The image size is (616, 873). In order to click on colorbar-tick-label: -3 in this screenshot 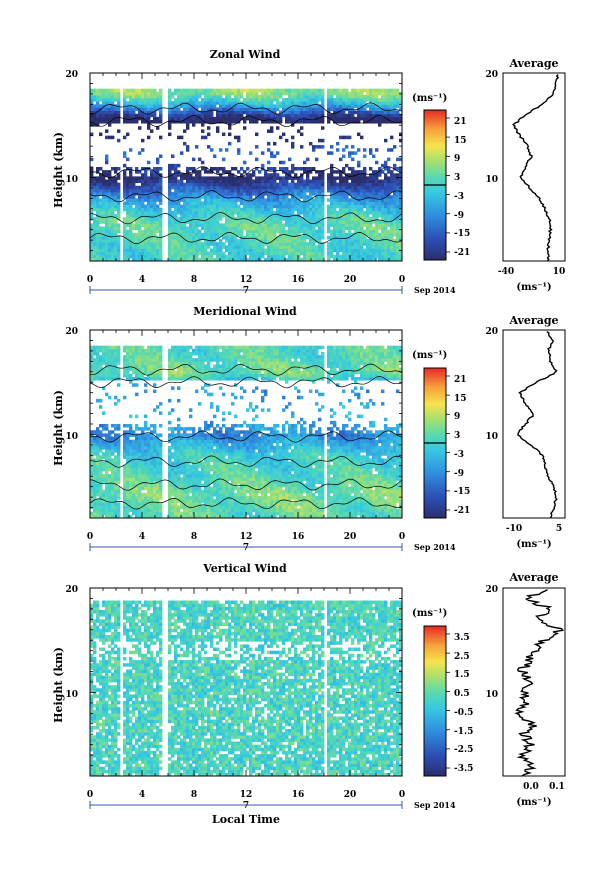, I will do `click(459, 197)`.